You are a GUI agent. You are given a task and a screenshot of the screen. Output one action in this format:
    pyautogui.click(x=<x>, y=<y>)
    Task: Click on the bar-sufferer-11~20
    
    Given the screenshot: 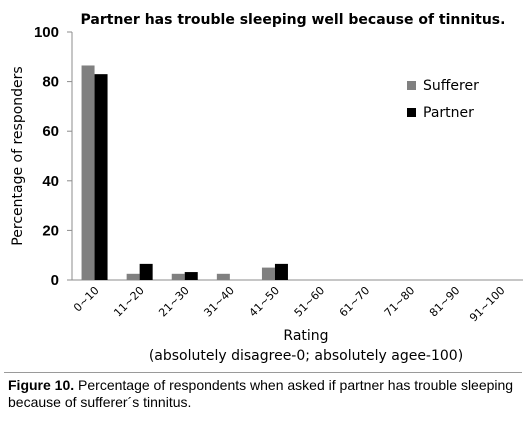 What is the action you would take?
    pyautogui.click(x=133, y=276)
    